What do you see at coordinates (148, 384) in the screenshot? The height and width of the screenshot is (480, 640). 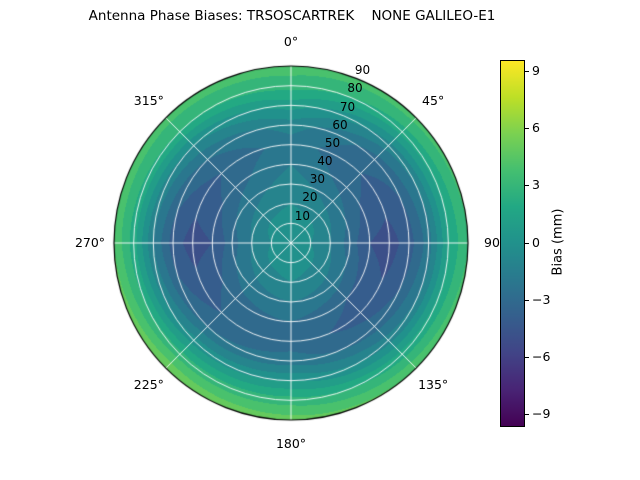 I see `angular-tick-label: 225°` at bounding box center [148, 384].